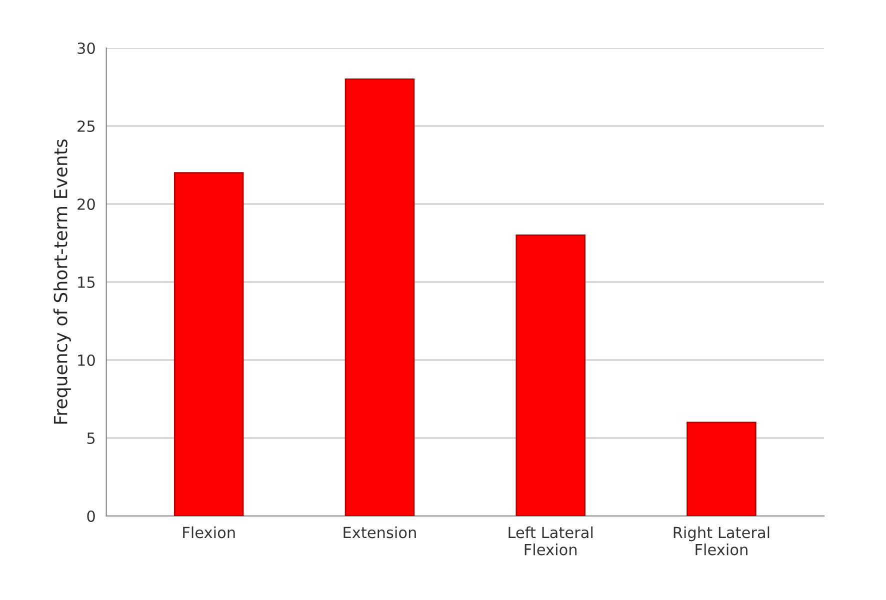 This screenshot has height=600, width=886. I want to click on y-tick-label: 15, so click(86, 282).